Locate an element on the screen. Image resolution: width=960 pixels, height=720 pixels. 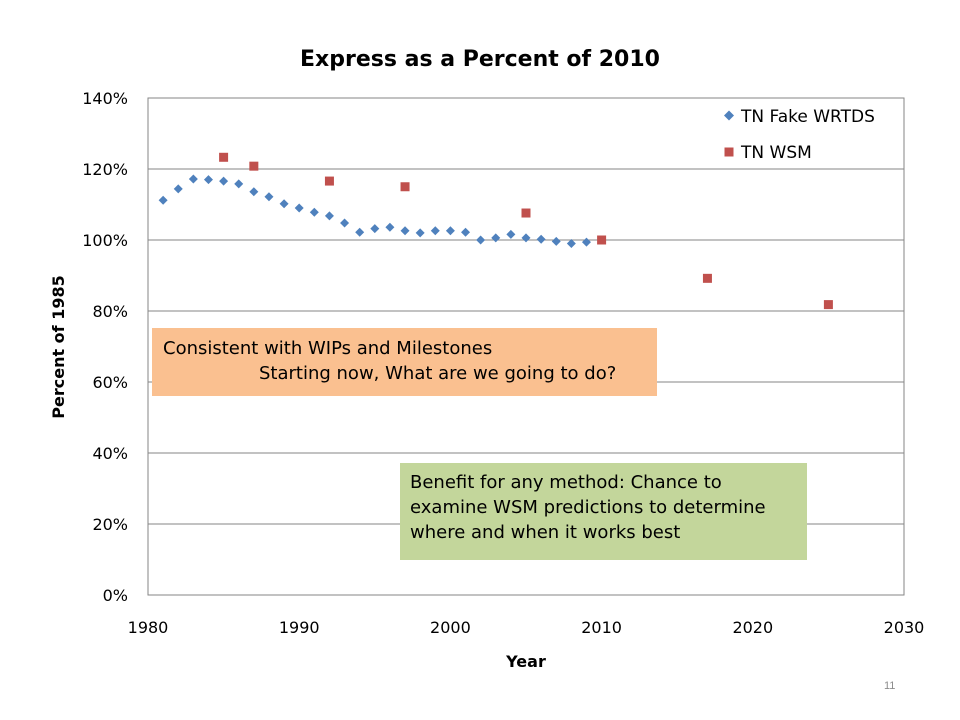
callout-green-line1: Benefit for any method: Chance to is located at coordinates (566, 482).